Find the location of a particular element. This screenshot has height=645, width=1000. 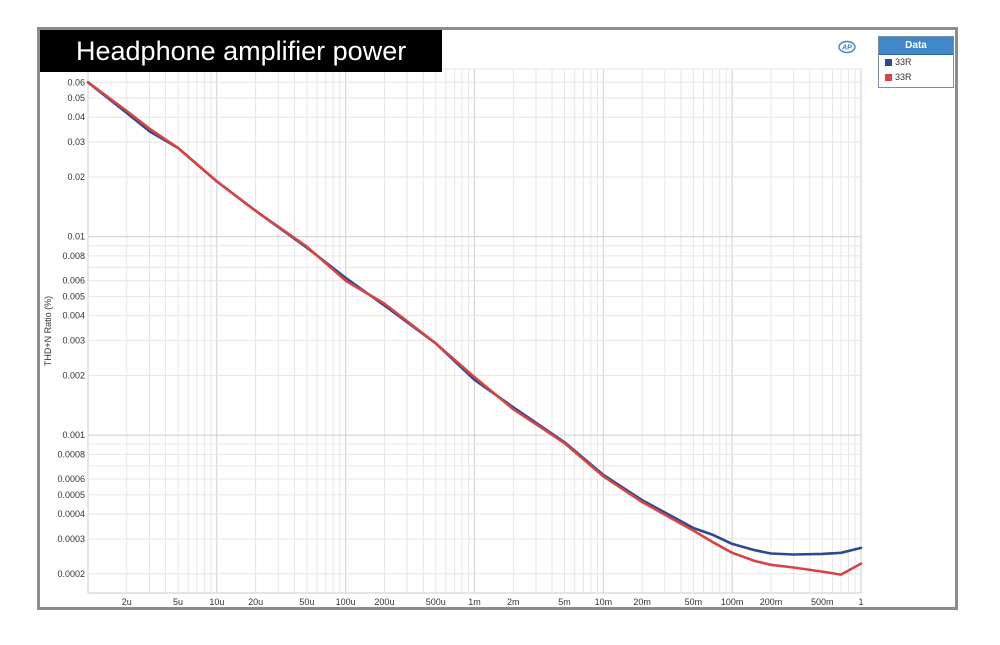

y-tick-label: 0.0004 is located at coordinates (71, 514).